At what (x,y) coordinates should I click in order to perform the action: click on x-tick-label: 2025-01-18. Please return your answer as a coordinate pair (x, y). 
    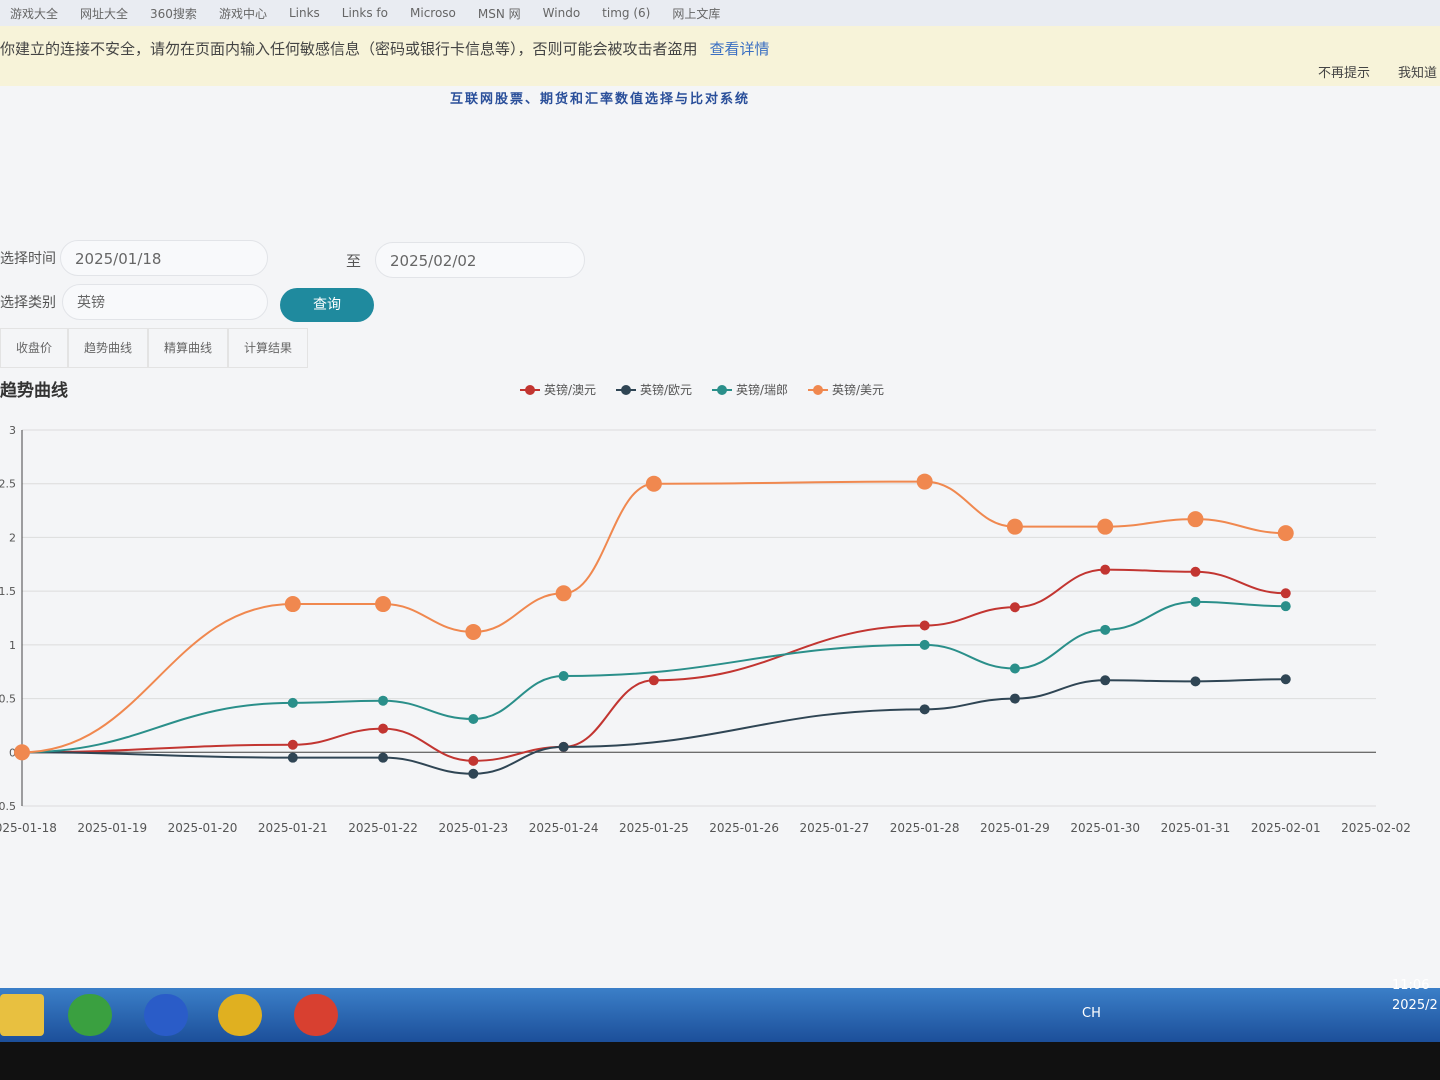
    Looking at the image, I should click on (28, 828).